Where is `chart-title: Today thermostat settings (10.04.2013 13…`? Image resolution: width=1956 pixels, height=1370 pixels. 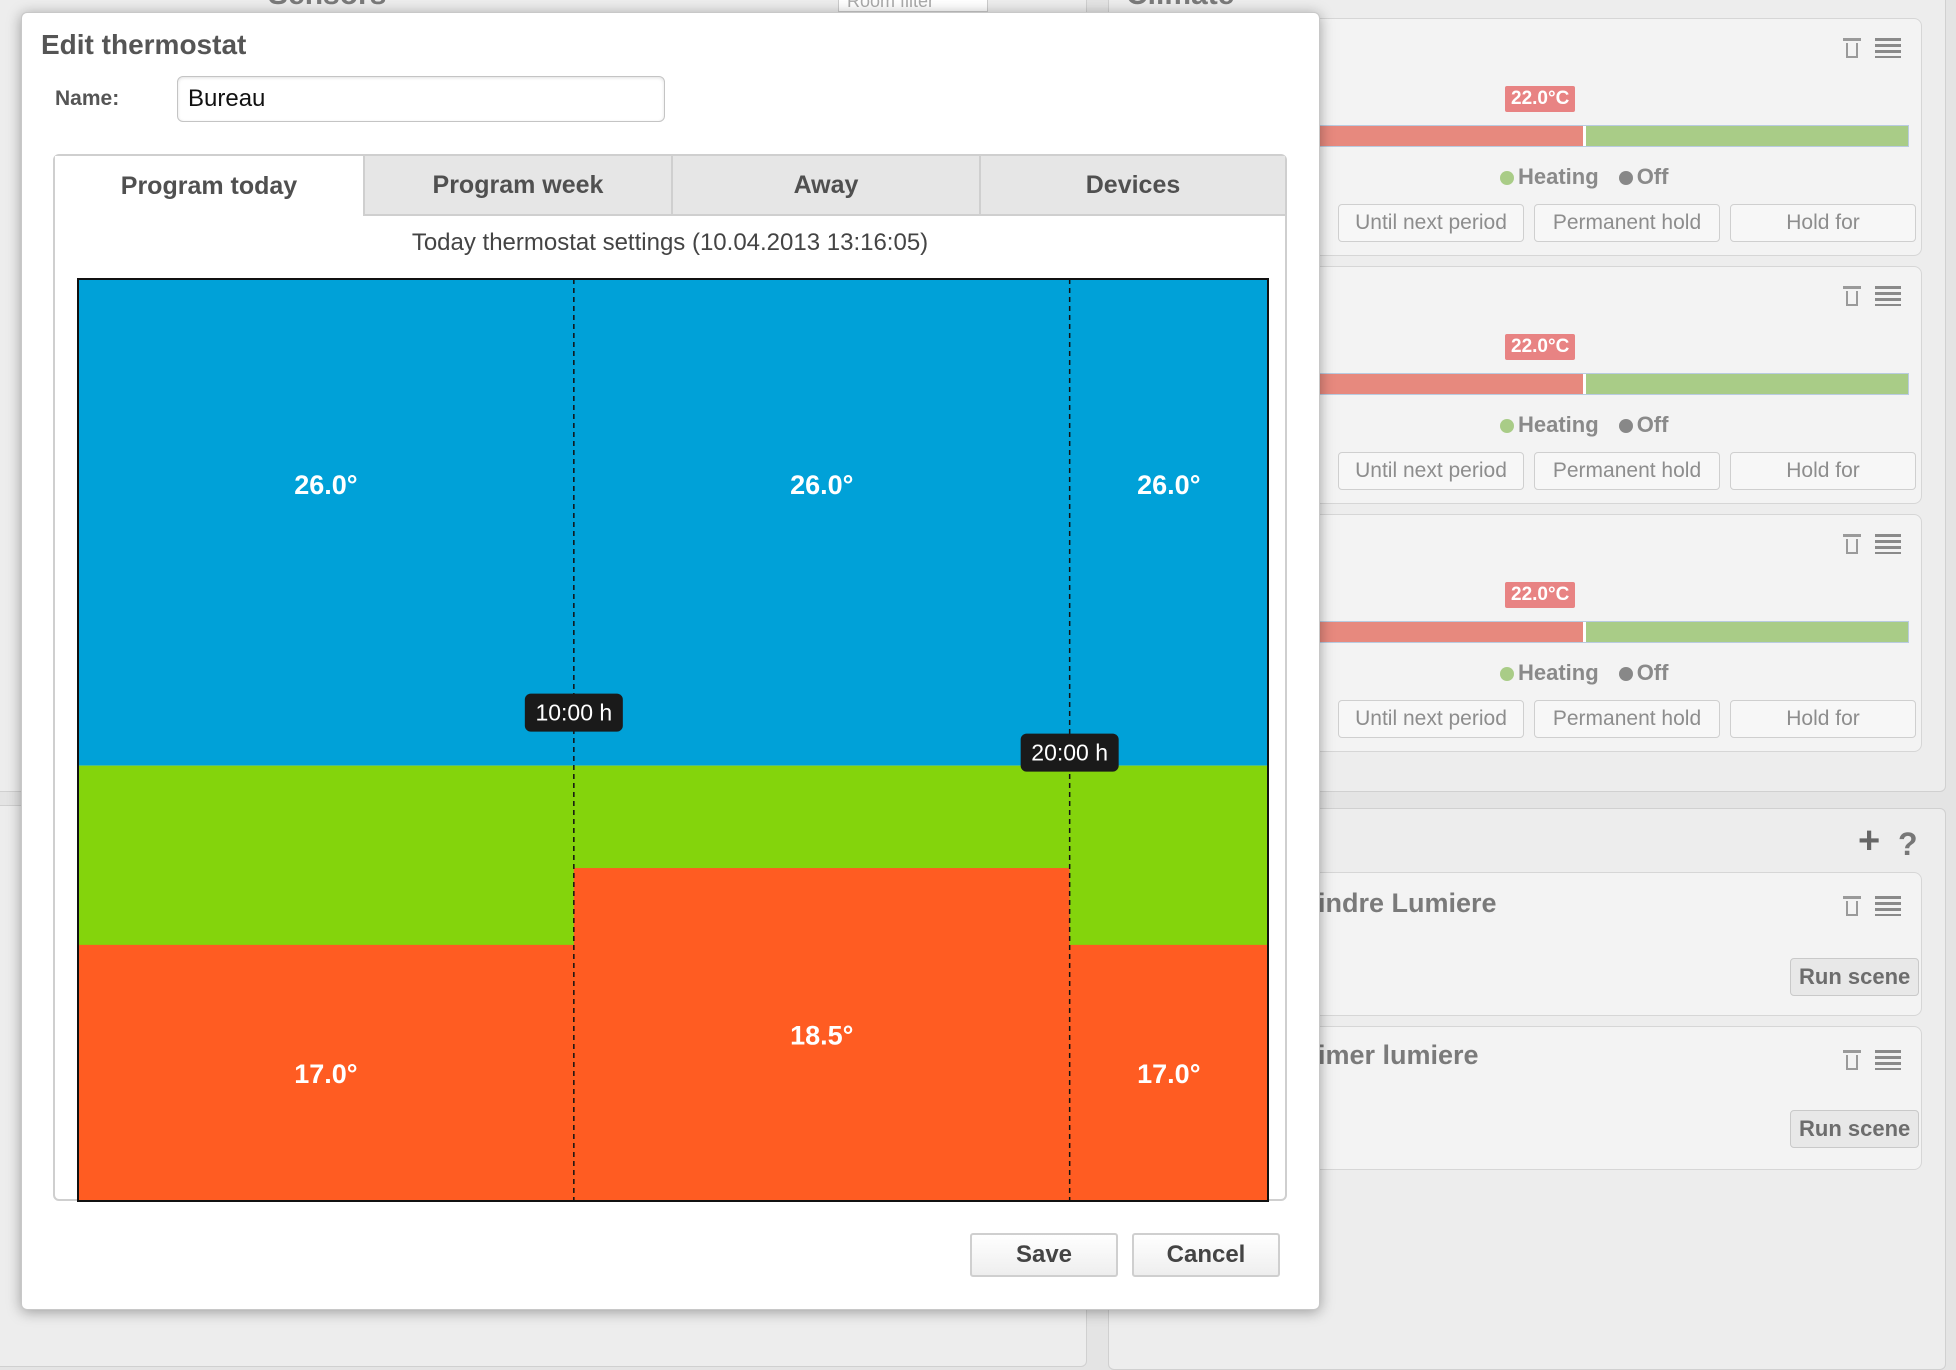
chart-title: Today thermostat settings (10.04.2013 13… is located at coordinates (670, 242).